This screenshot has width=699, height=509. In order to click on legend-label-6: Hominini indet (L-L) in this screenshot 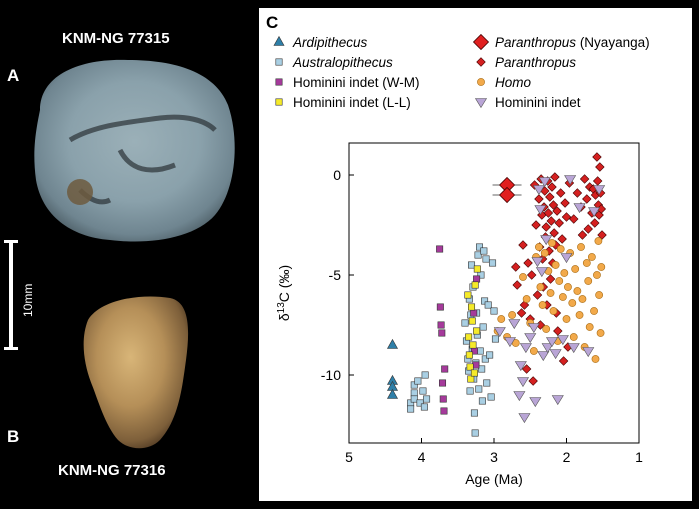, I will do `click(352, 102)`.